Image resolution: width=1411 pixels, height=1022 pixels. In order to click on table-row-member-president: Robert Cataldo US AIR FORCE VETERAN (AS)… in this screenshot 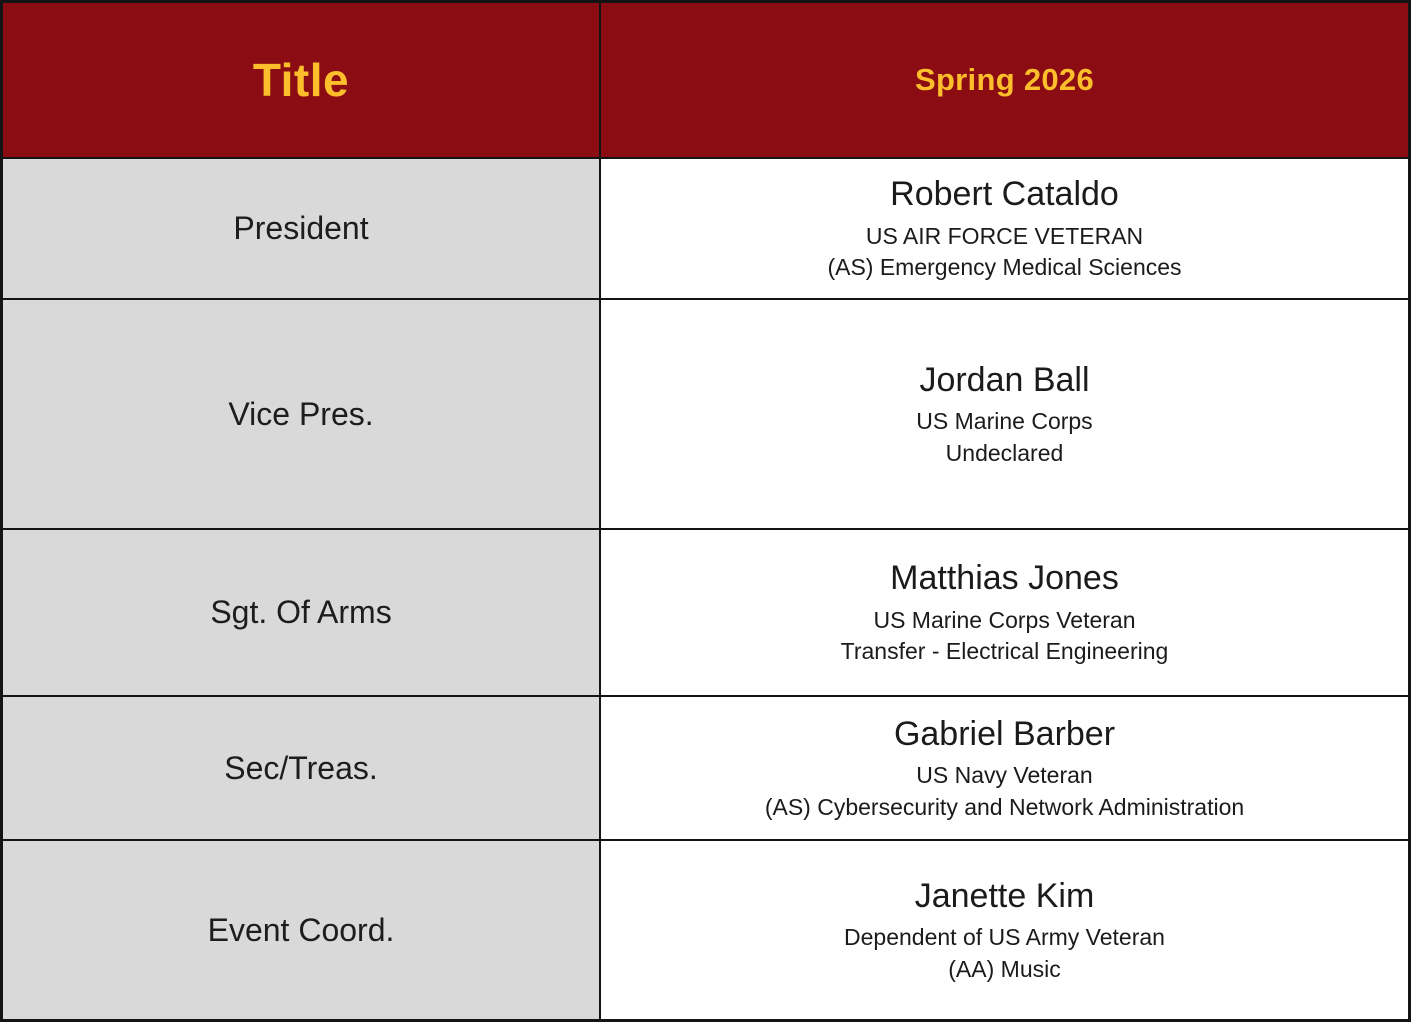, I will do `click(1004, 229)`.